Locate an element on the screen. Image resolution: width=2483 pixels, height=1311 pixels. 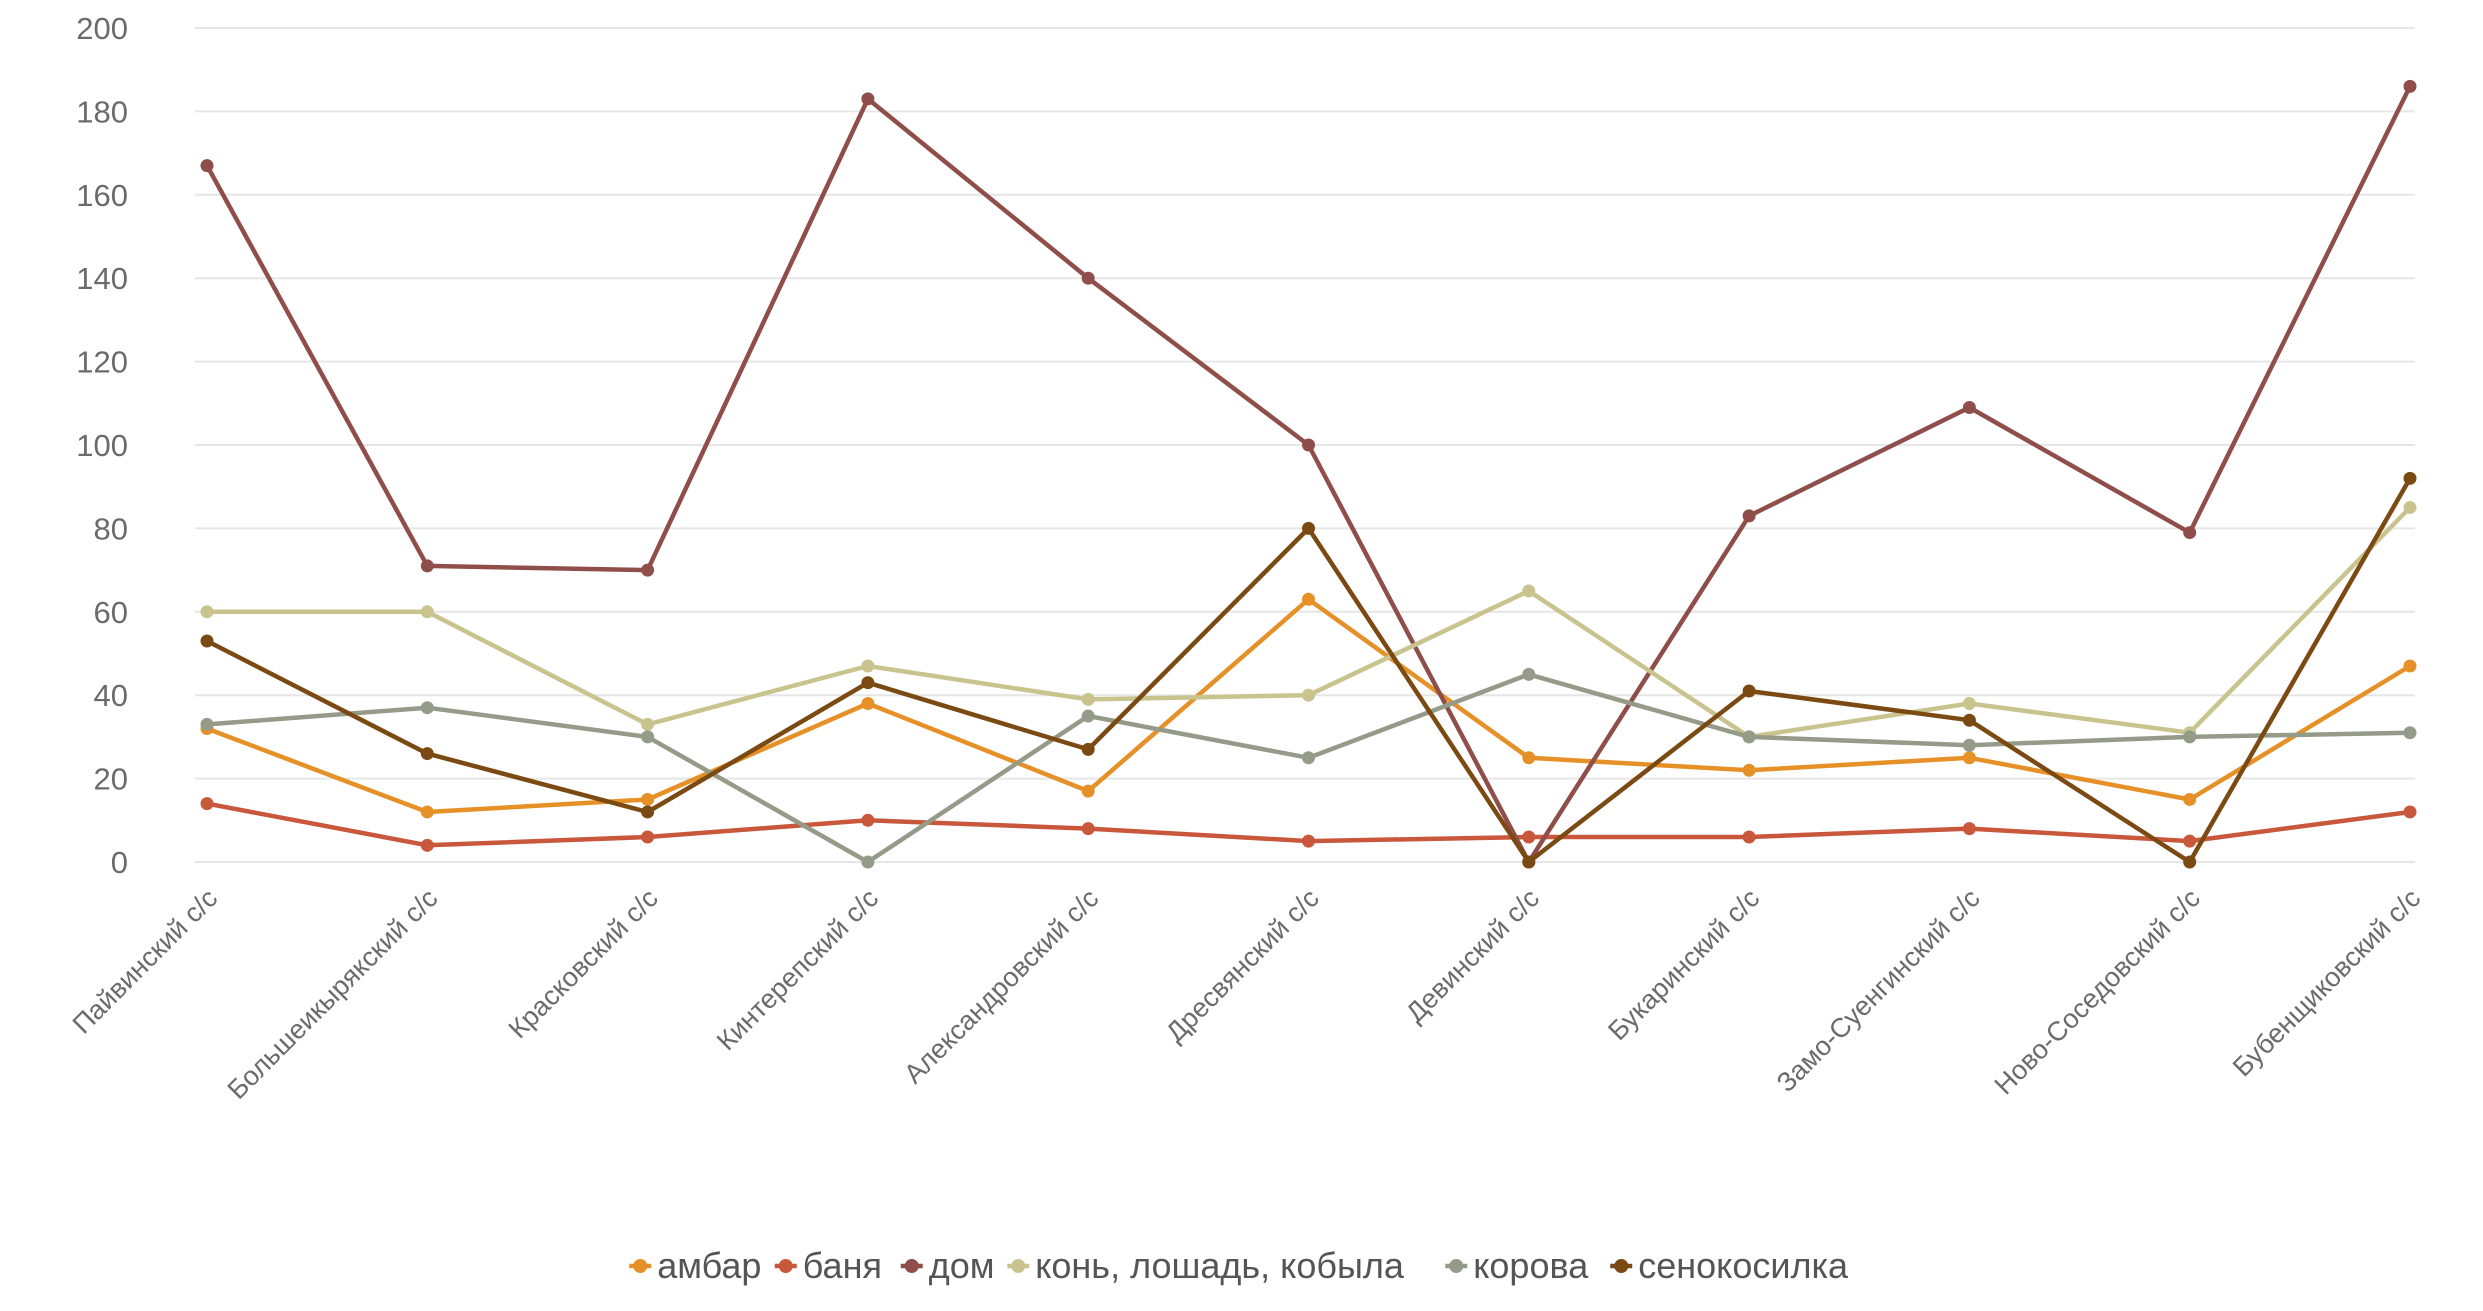
x-category-label: Девинский с/с is located at coordinates (1472, 955).